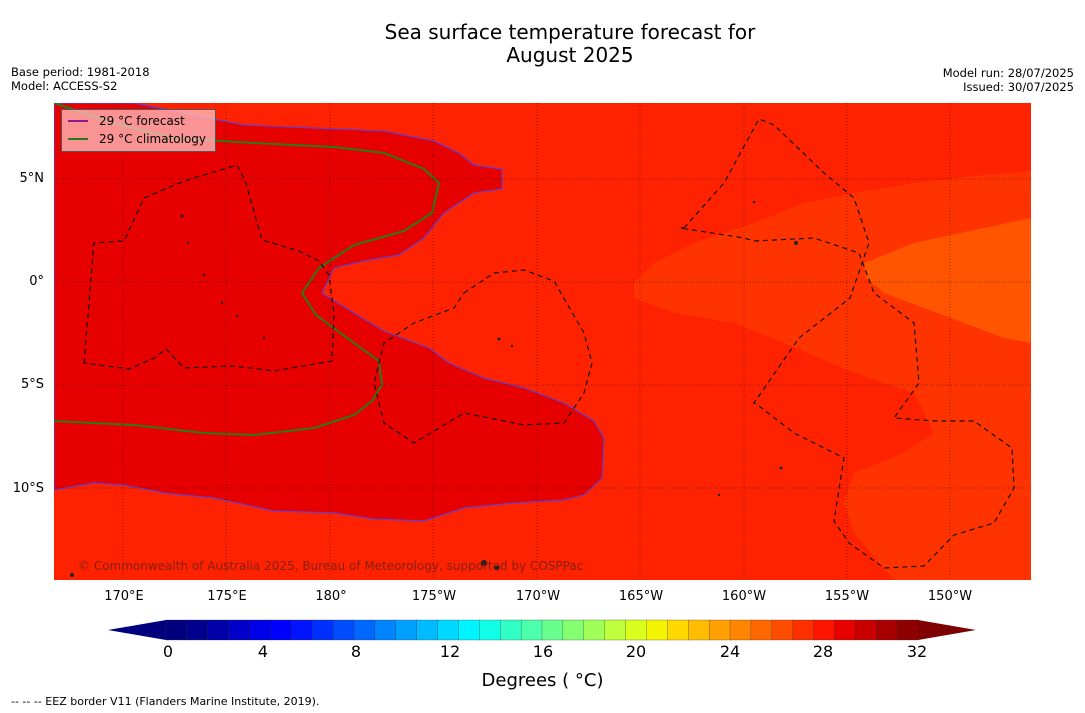 The height and width of the screenshot is (713, 1085). I want to click on issued-date: Issued: 30/07/2025, so click(1018, 87).